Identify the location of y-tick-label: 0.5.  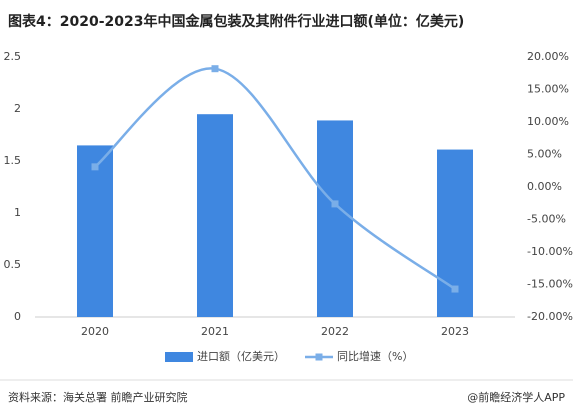
(13, 264).